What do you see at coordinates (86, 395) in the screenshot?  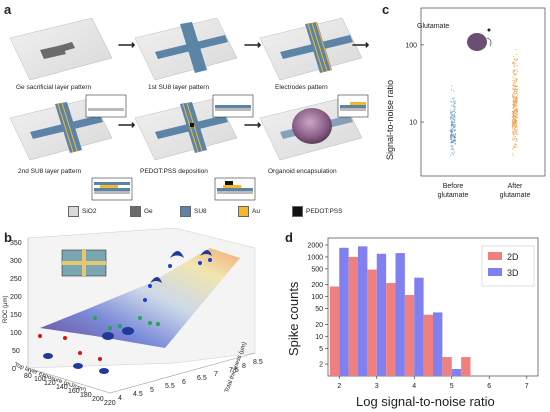 I see `svg-text: 180` at bounding box center [86, 395].